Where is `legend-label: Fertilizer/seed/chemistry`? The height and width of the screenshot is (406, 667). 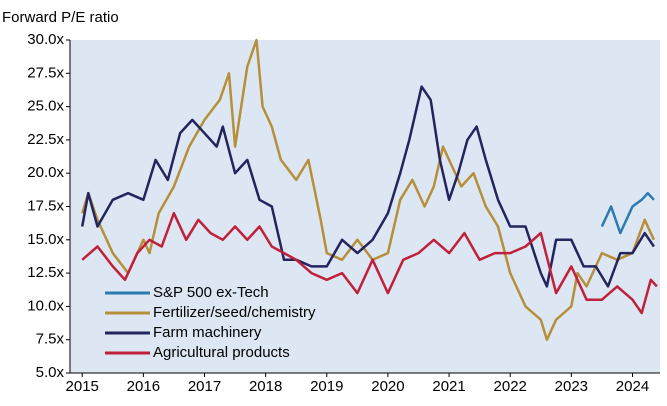
legend-label: Fertilizer/seed/chemistry is located at coordinates (234, 312).